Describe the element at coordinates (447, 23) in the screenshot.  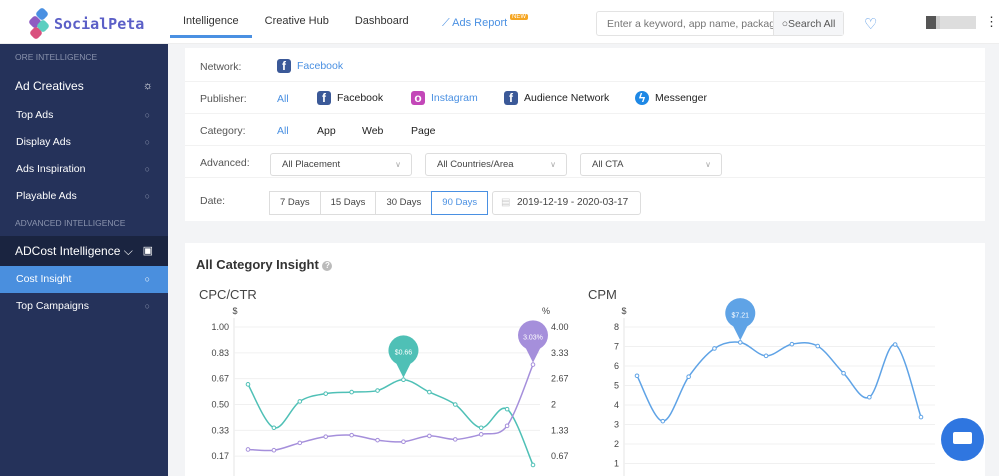
I see `chart-icon: ⟋` at that location.